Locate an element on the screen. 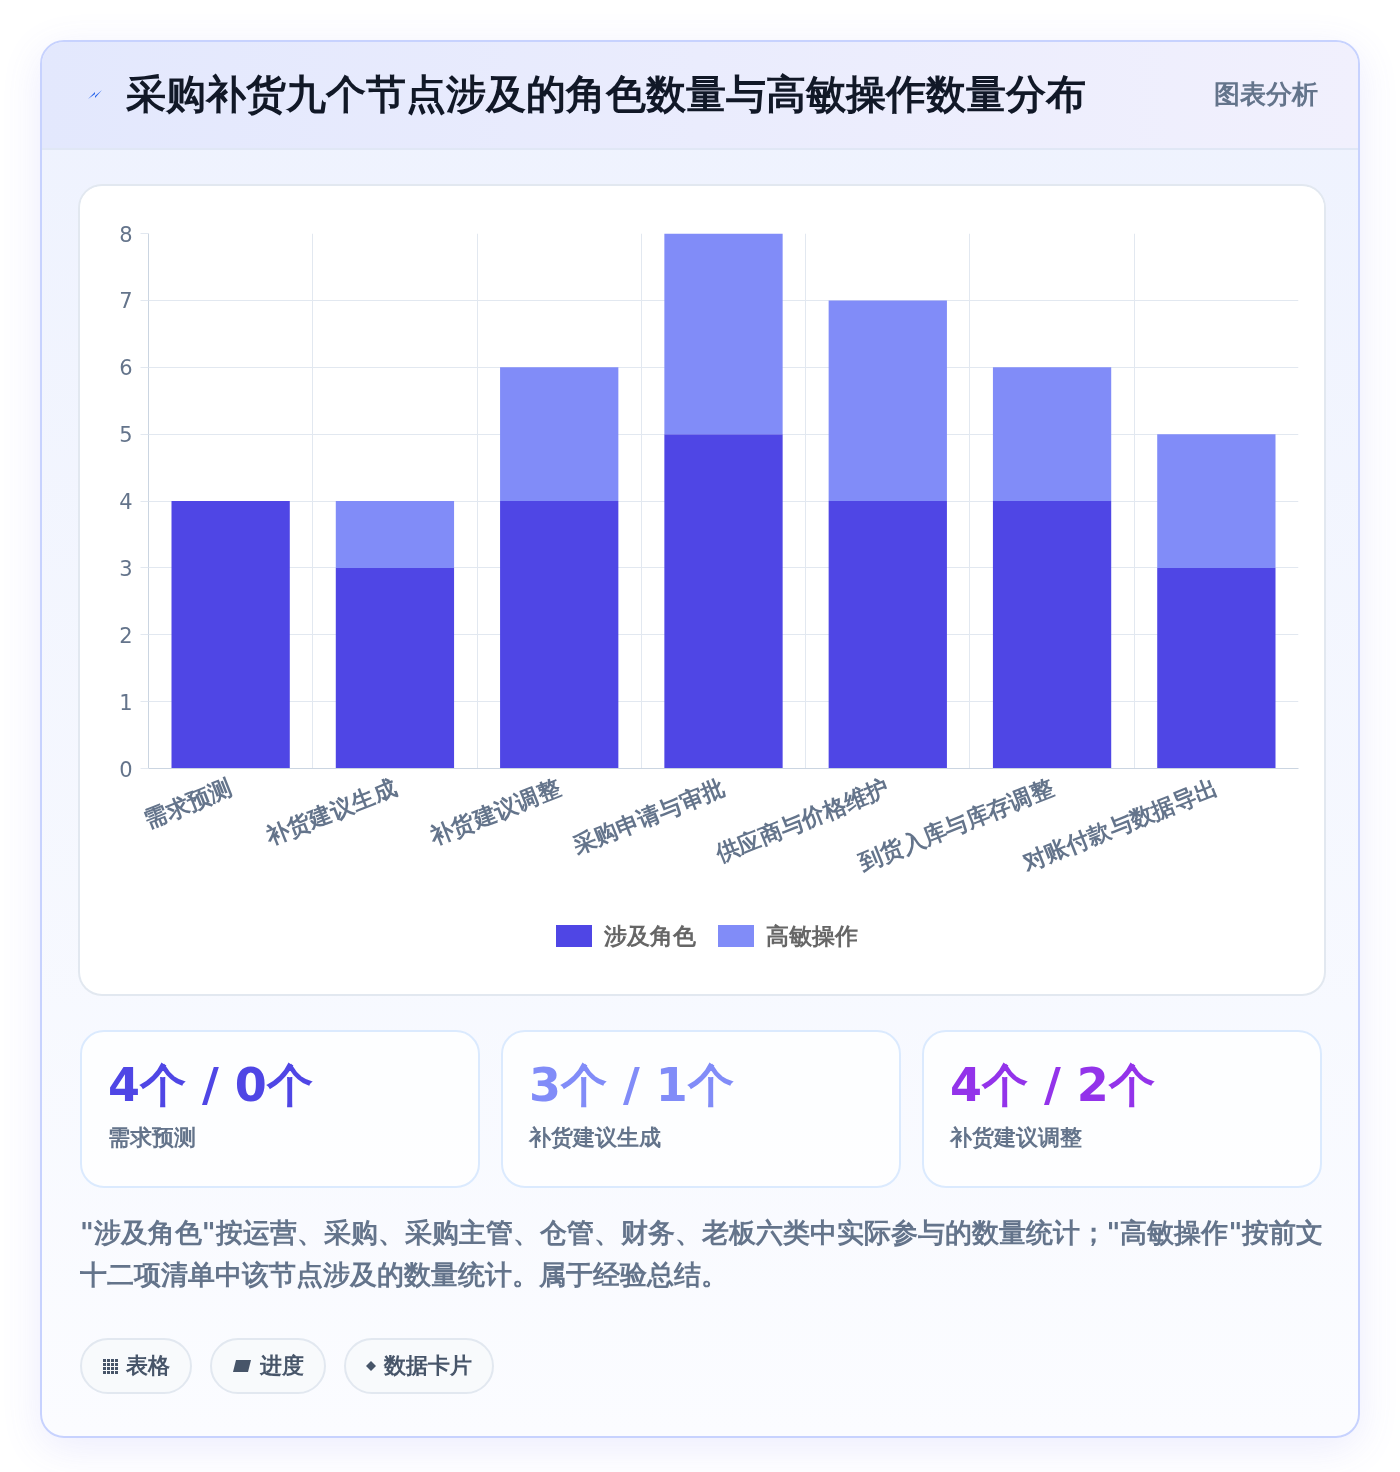 The height and width of the screenshot is (1472, 1400). text: 表格 is located at coordinates (148, 1366).